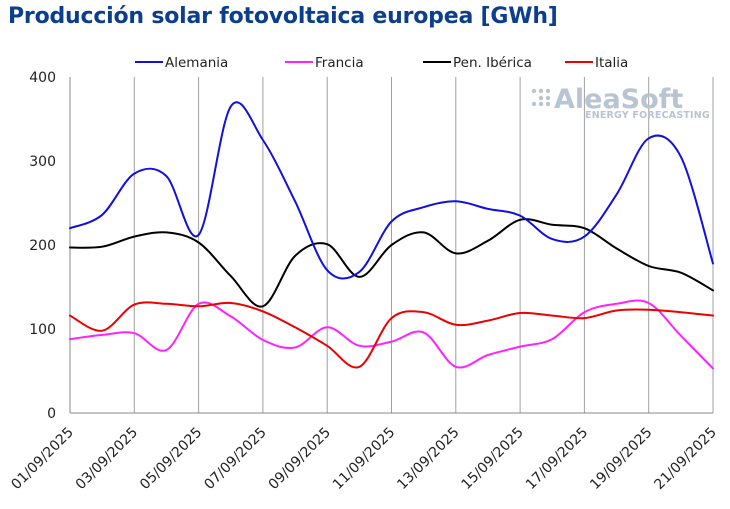 The image size is (730, 509). What do you see at coordinates (196, 63) in the screenshot?
I see `legend-label-alemania: Alemania` at bounding box center [196, 63].